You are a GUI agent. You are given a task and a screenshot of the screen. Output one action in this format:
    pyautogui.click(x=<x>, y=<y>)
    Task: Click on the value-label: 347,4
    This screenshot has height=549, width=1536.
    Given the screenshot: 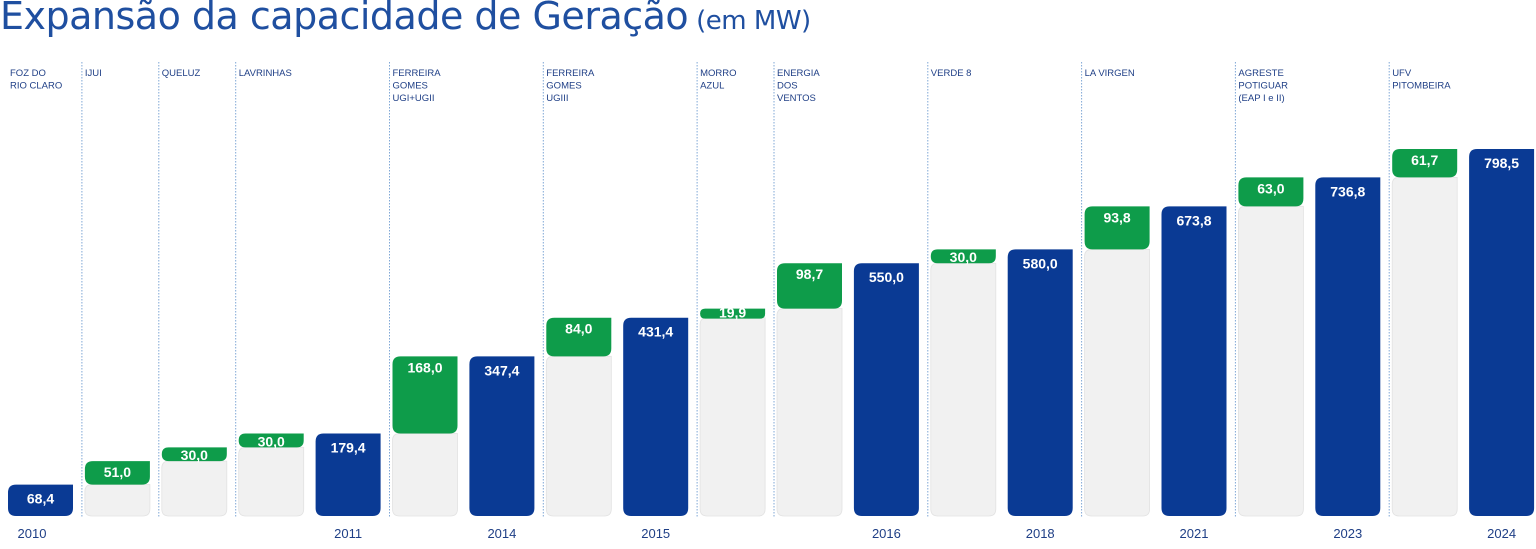 What is the action you would take?
    pyautogui.click(x=501, y=370)
    